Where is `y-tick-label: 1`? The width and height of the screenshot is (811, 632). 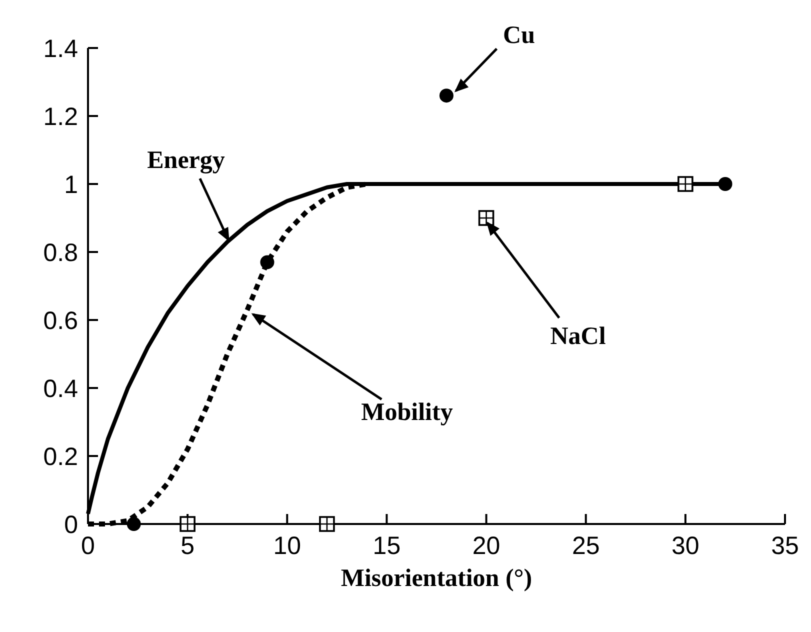
y-tick-label: 1 is located at coordinates (71, 184).